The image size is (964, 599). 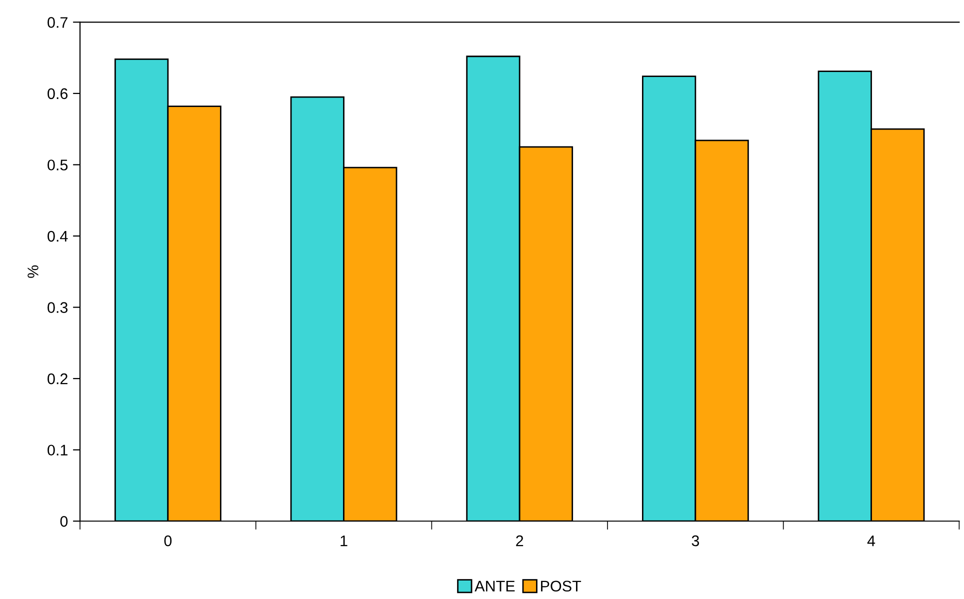 What do you see at coordinates (58, 94) in the screenshot?
I see `y-tick-label: 0.6` at bounding box center [58, 94].